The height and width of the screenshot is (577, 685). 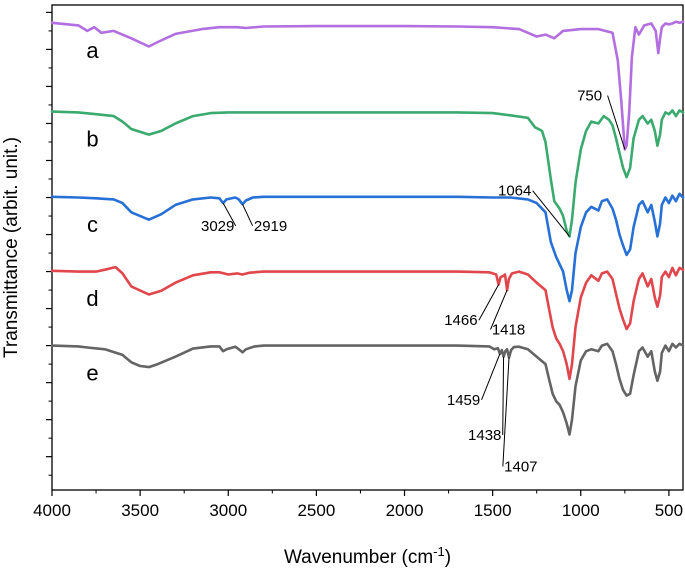 I want to click on x-tick-label: 2000, so click(x=405, y=510).